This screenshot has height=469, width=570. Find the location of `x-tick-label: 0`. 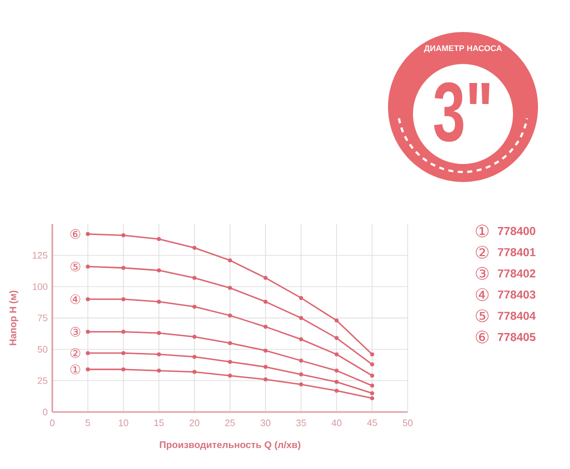

x-tick-label: 0 is located at coordinates (52, 423).